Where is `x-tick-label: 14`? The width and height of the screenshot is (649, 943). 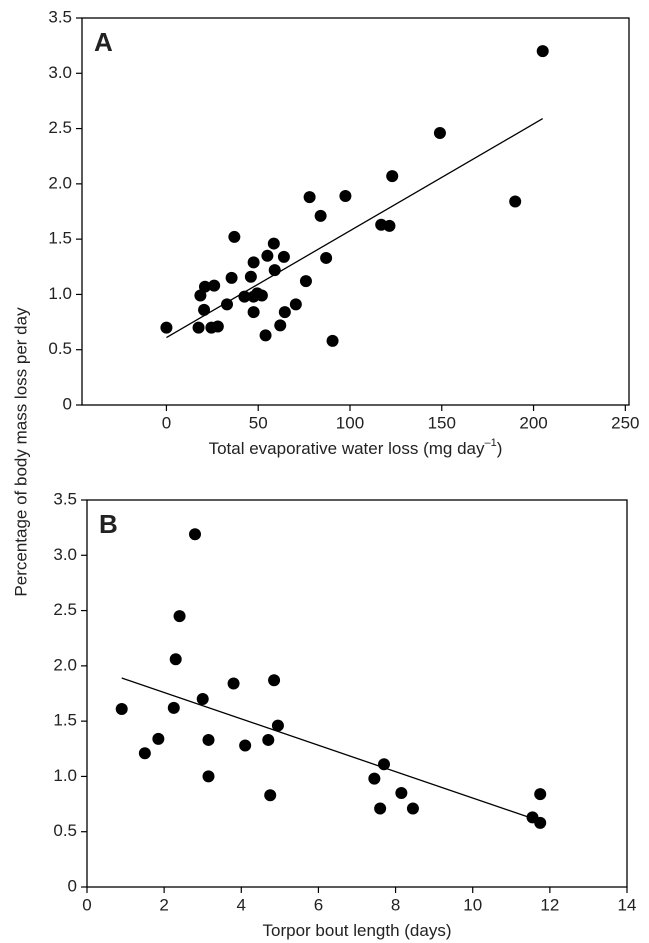 x-tick-label: 14 is located at coordinates (627, 904).